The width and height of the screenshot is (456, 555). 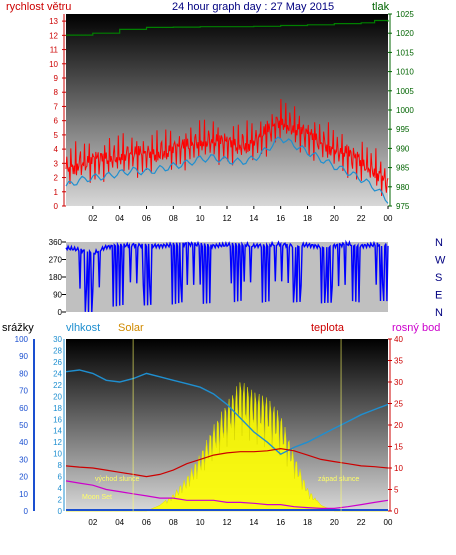 What do you see at coordinates (146, 218) in the screenshot?
I see `wind-x-tick-label: 06` at bounding box center [146, 218].